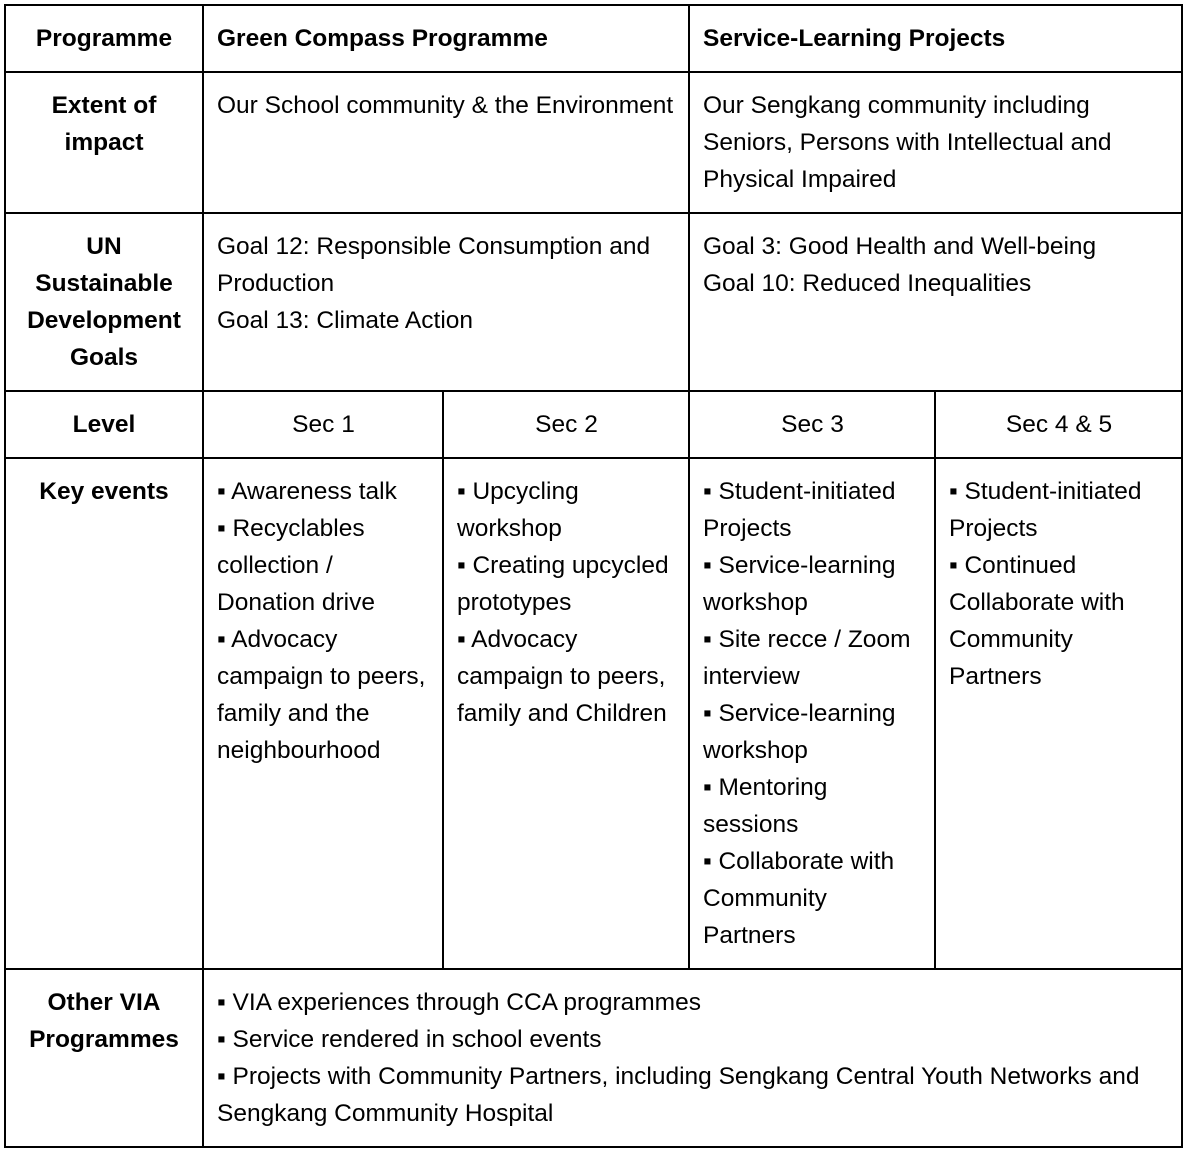 Image resolution: width=1188 pixels, height=1152 pixels. I want to click on level-sec3: Sec 3, so click(812, 424).